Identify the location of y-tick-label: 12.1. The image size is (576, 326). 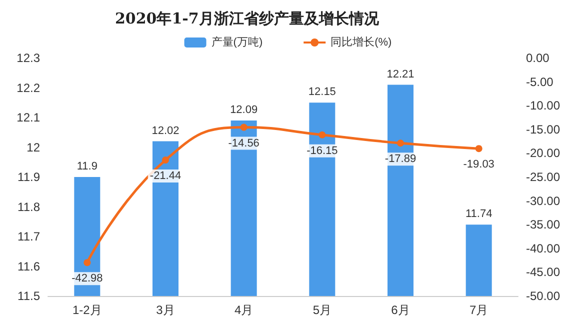
(28, 117).